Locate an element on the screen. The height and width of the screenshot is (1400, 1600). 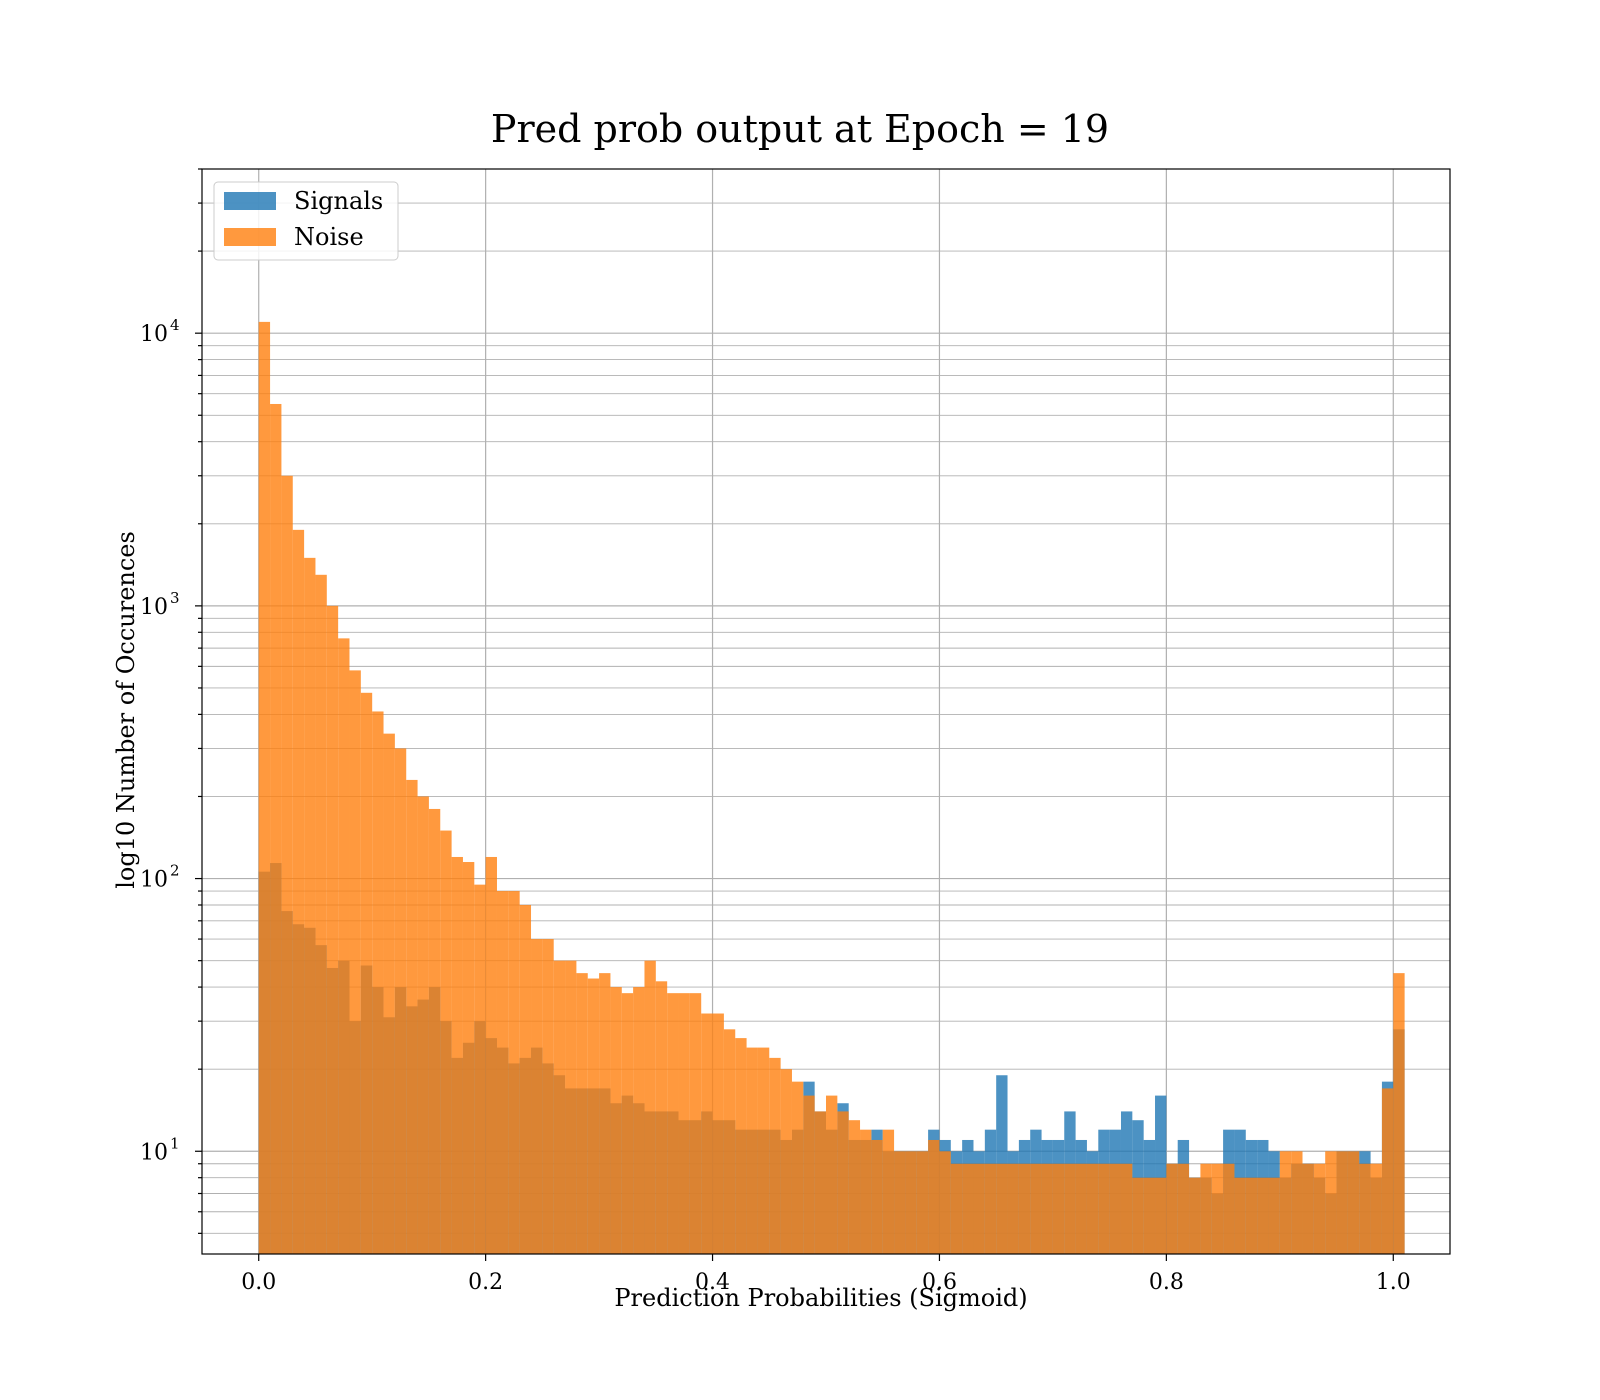
x-tick-label: 0.2 is located at coordinates (485, 1282).